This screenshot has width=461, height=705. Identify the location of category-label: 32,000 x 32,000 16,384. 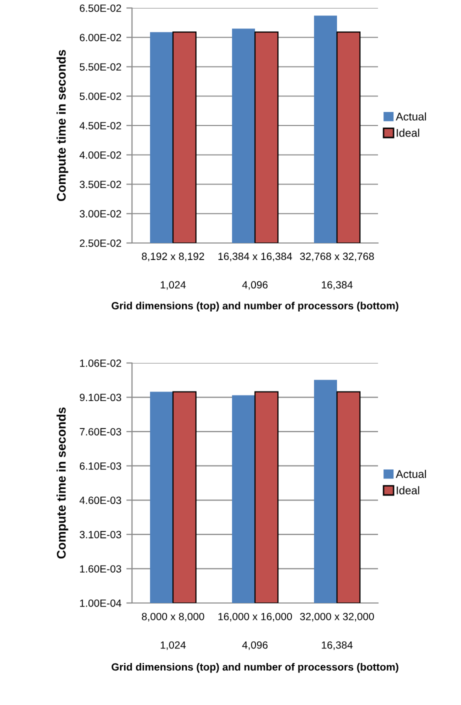
(337, 631).